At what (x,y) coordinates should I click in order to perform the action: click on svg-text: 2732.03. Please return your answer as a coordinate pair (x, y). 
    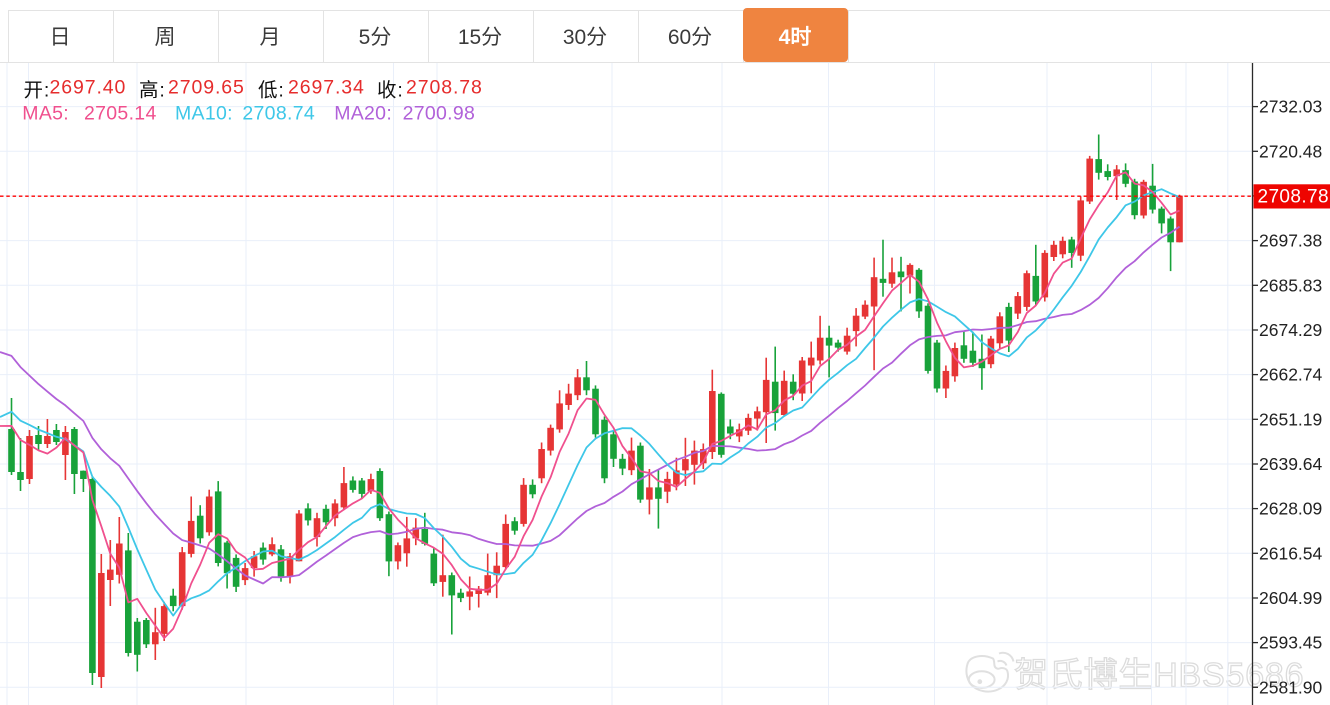
    Looking at the image, I should click on (1290, 107).